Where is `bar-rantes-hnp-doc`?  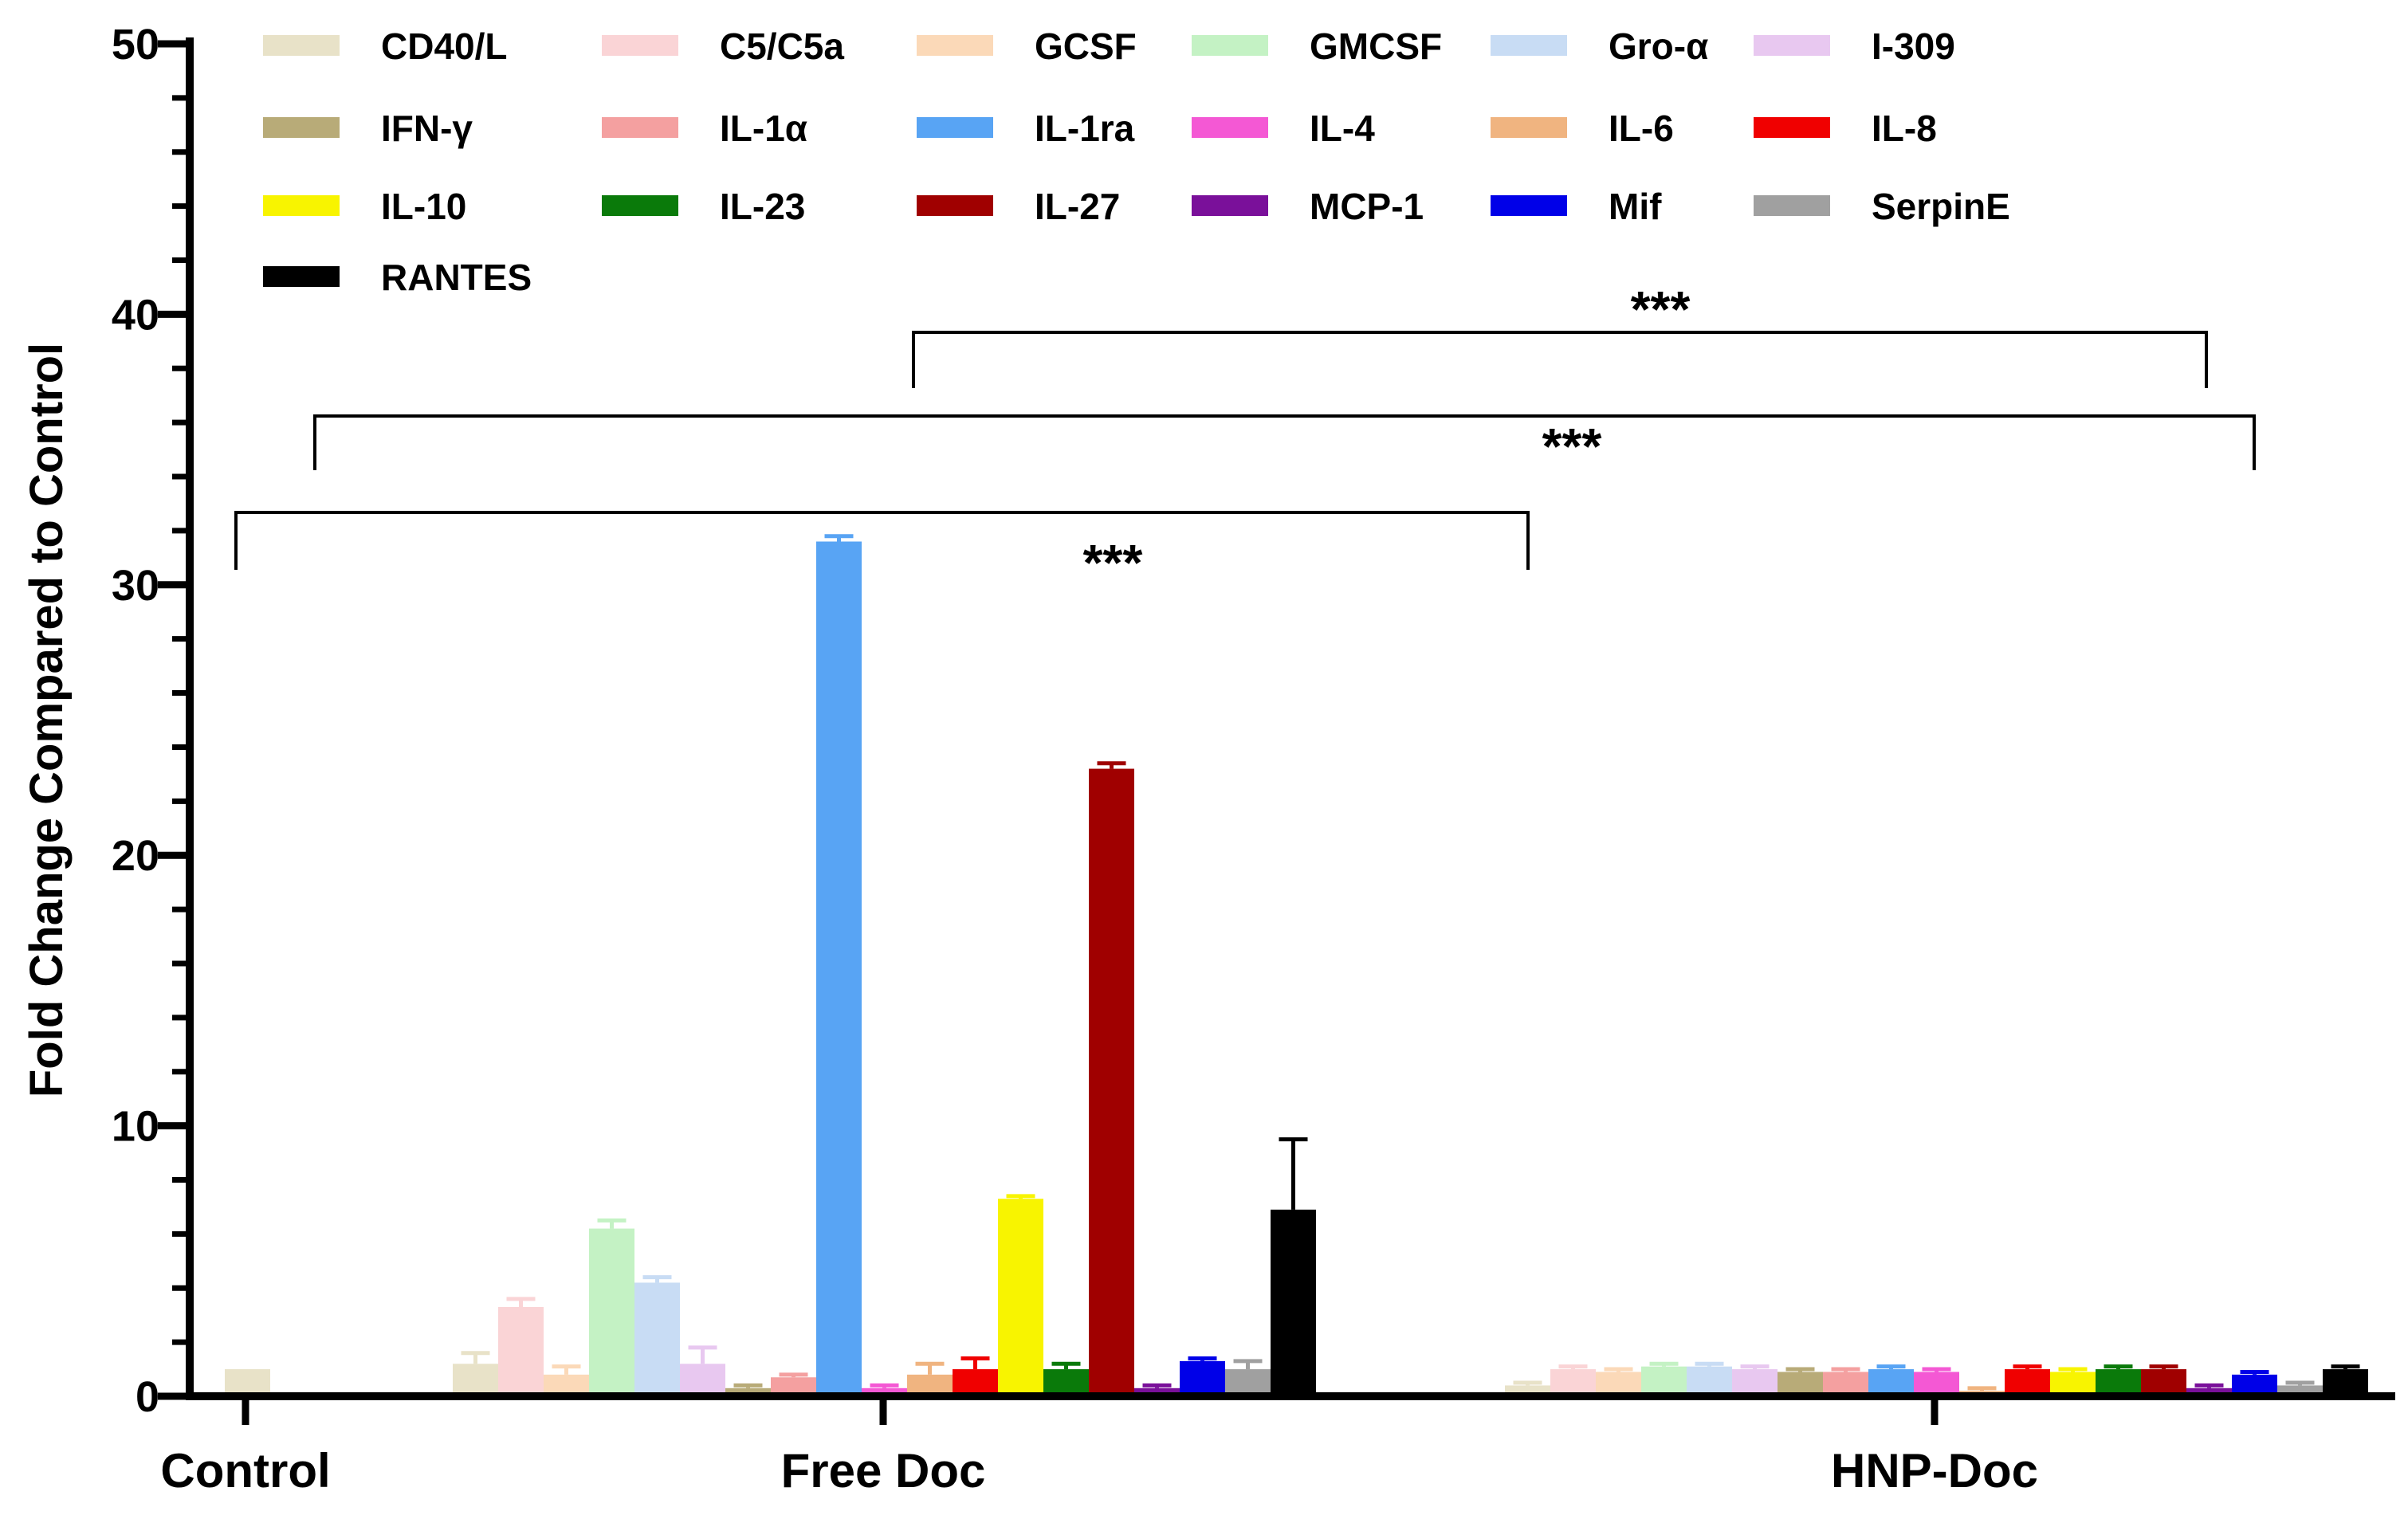
bar-rantes-hnp-doc is located at coordinates (2345, 1382).